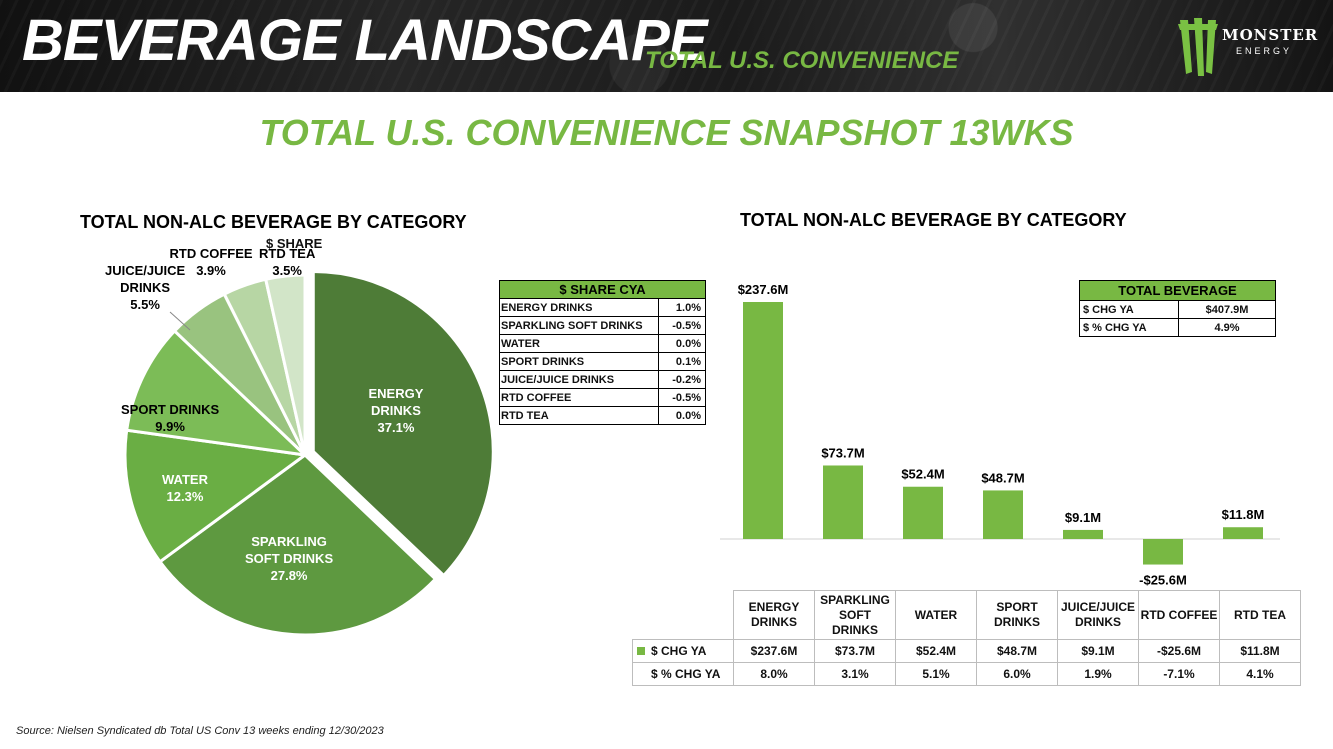  I want to click on row-label-text: $ CHG YA, so click(679, 651).